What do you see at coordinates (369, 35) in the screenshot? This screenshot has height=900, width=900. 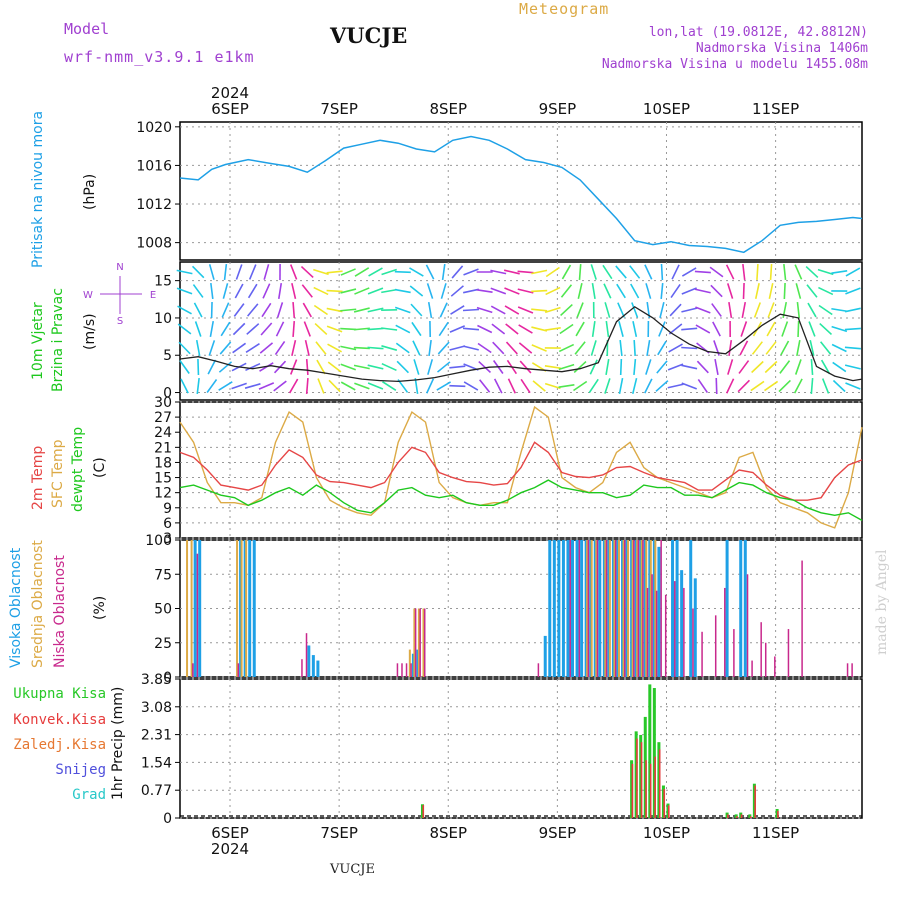 I see `station-title: VUCJE` at bounding box center [369, 35].